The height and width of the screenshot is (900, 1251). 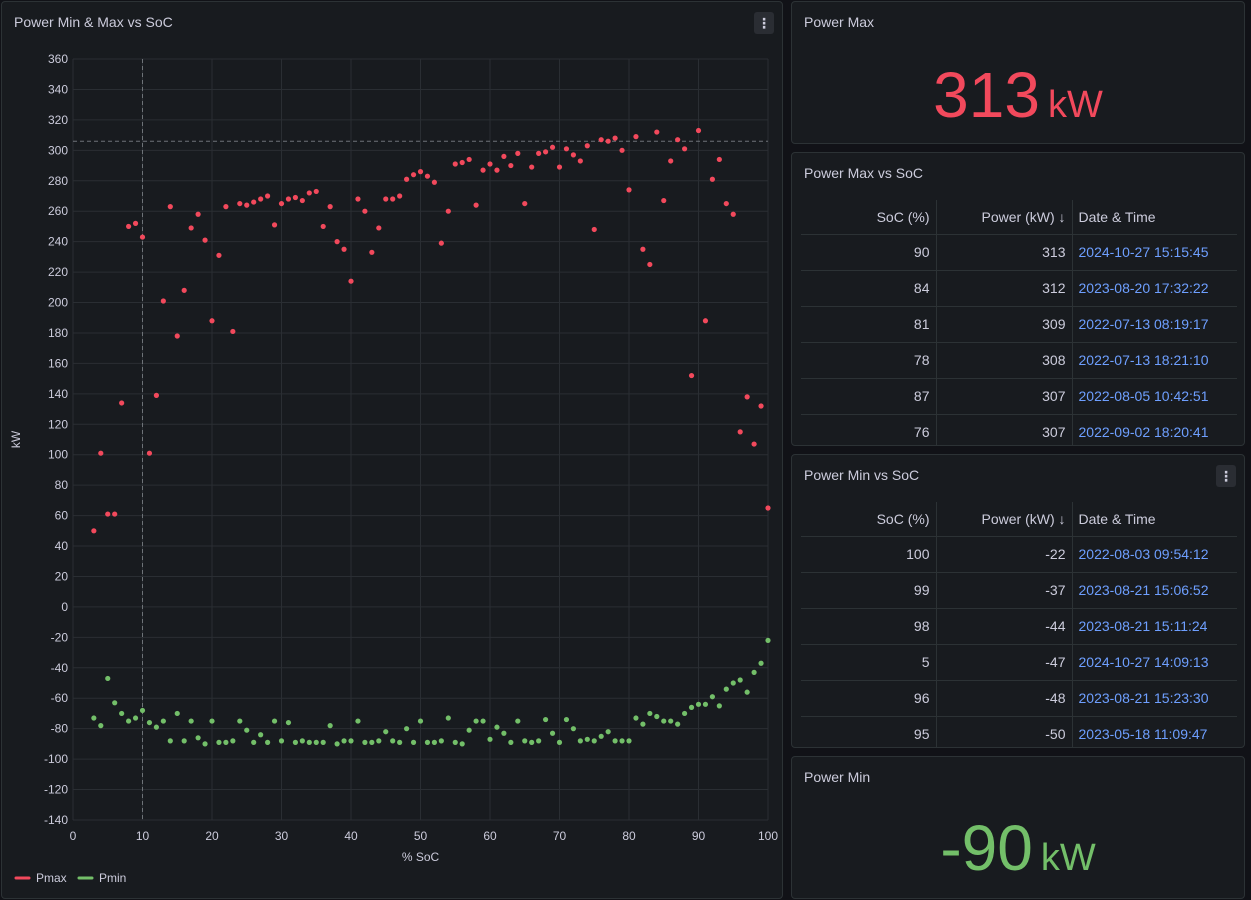 I want to click on chart-menu-icon: ⋮, so click(x=764, y=23).